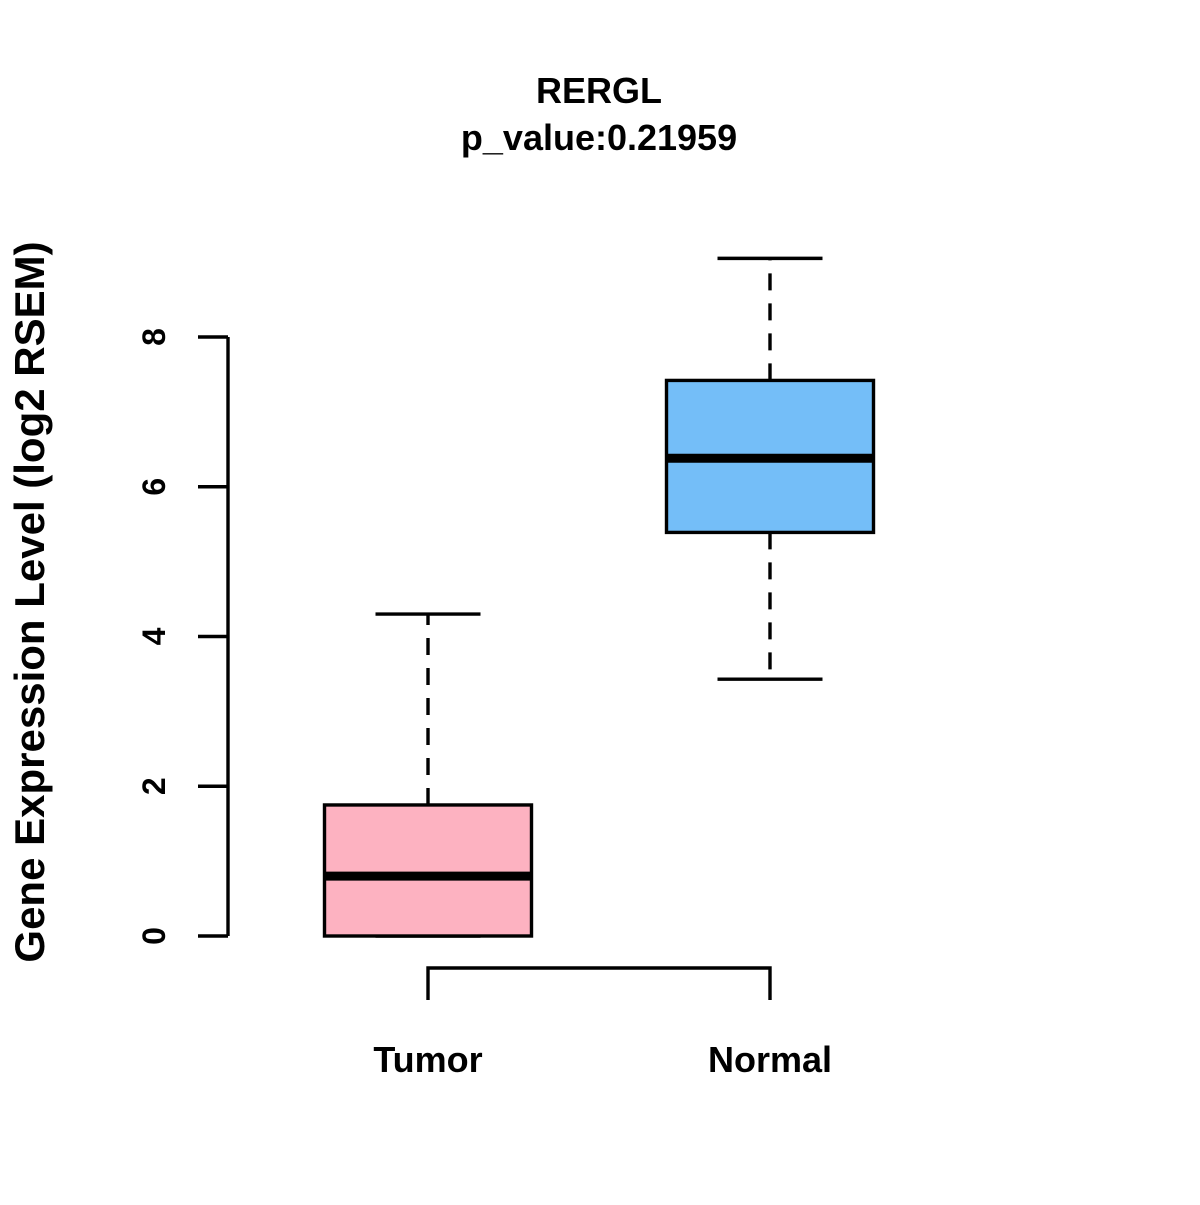 The width and height of the screenshot is (1200, 1205). What do you see at coordinates (599, 90) in the screenshot?
I see `chart-title: RERGL` at bounding box center [599, 90].